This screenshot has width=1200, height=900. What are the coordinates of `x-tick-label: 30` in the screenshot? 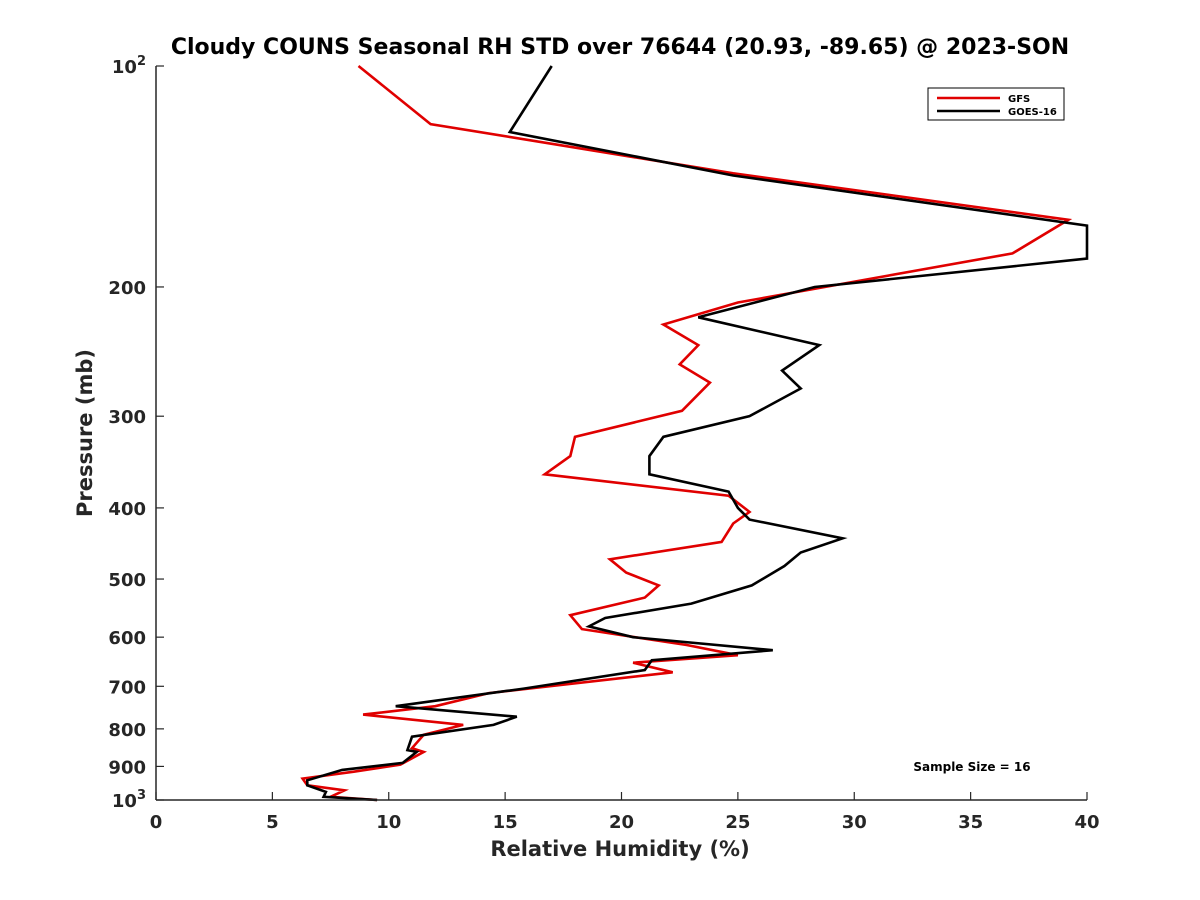 It's located at (854, 822).